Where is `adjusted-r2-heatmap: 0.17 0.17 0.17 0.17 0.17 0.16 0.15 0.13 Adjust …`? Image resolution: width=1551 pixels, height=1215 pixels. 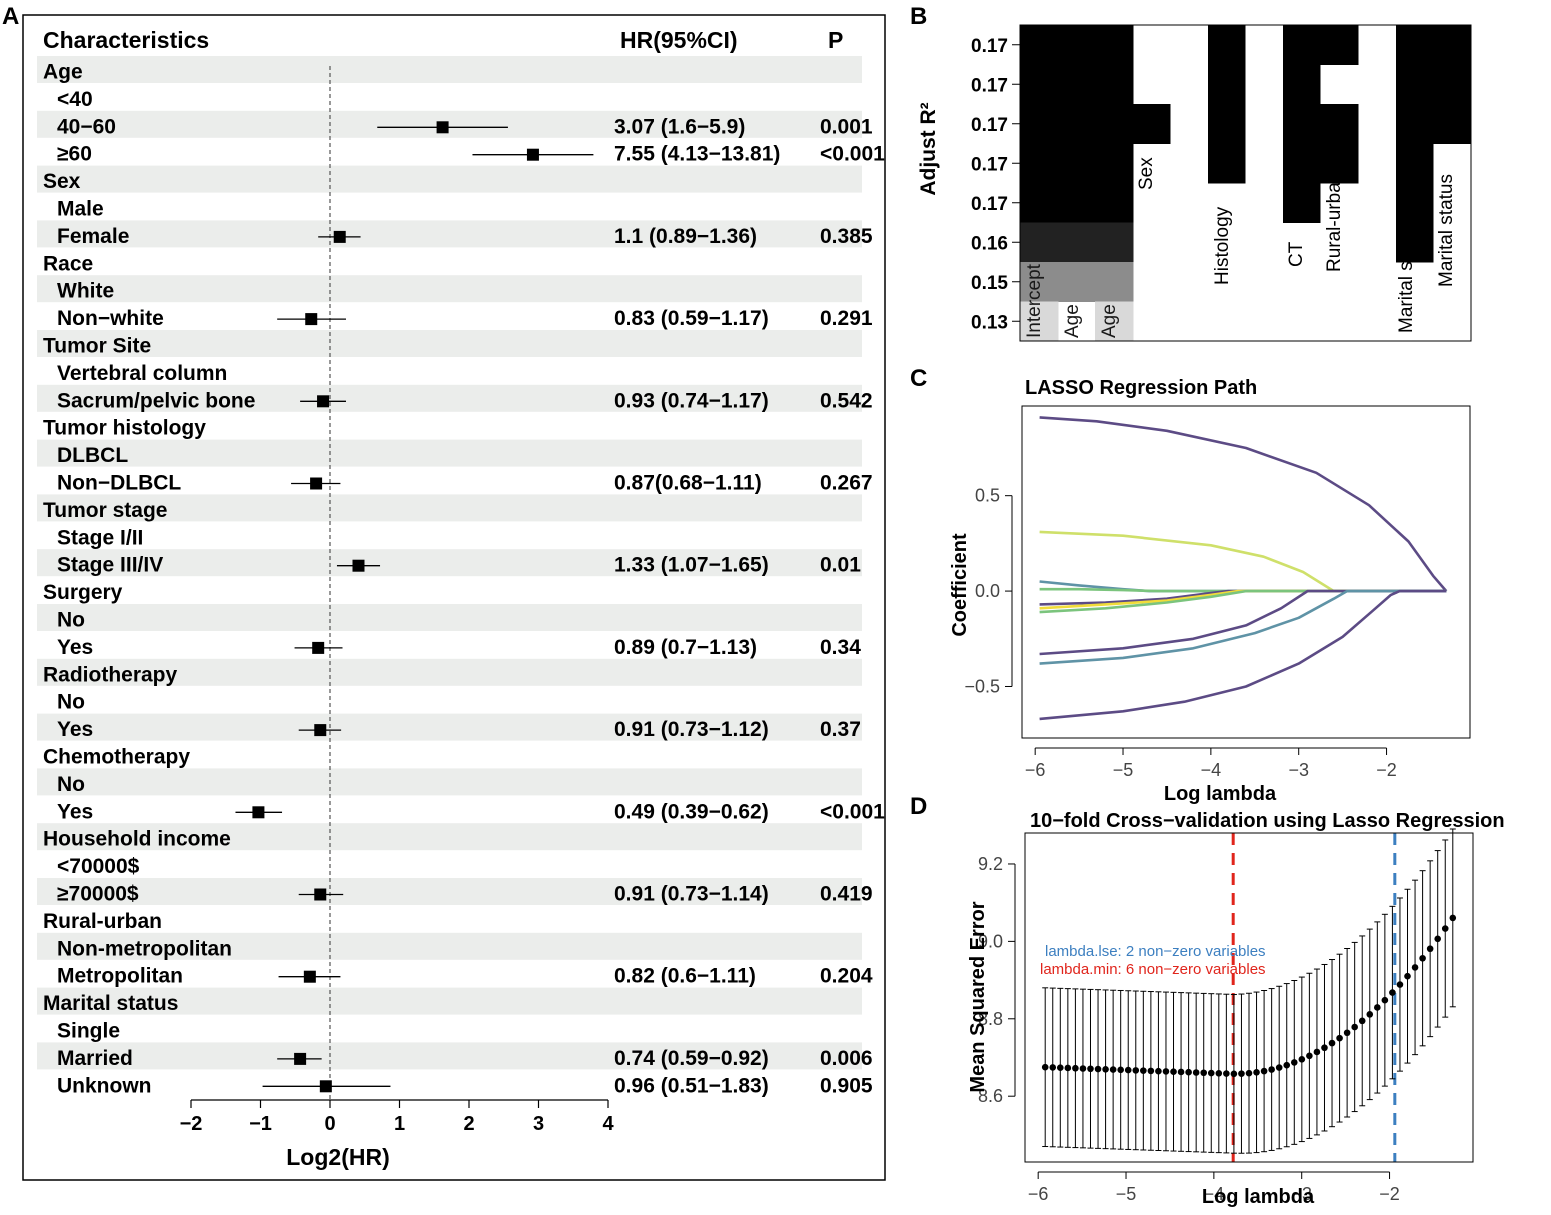
adjusted-r2-heatmap: 0.17 0.17 0.17 0.17 0.17 0.16 0.15 0.13 Adjust … is located at coordinates (1194, 183).